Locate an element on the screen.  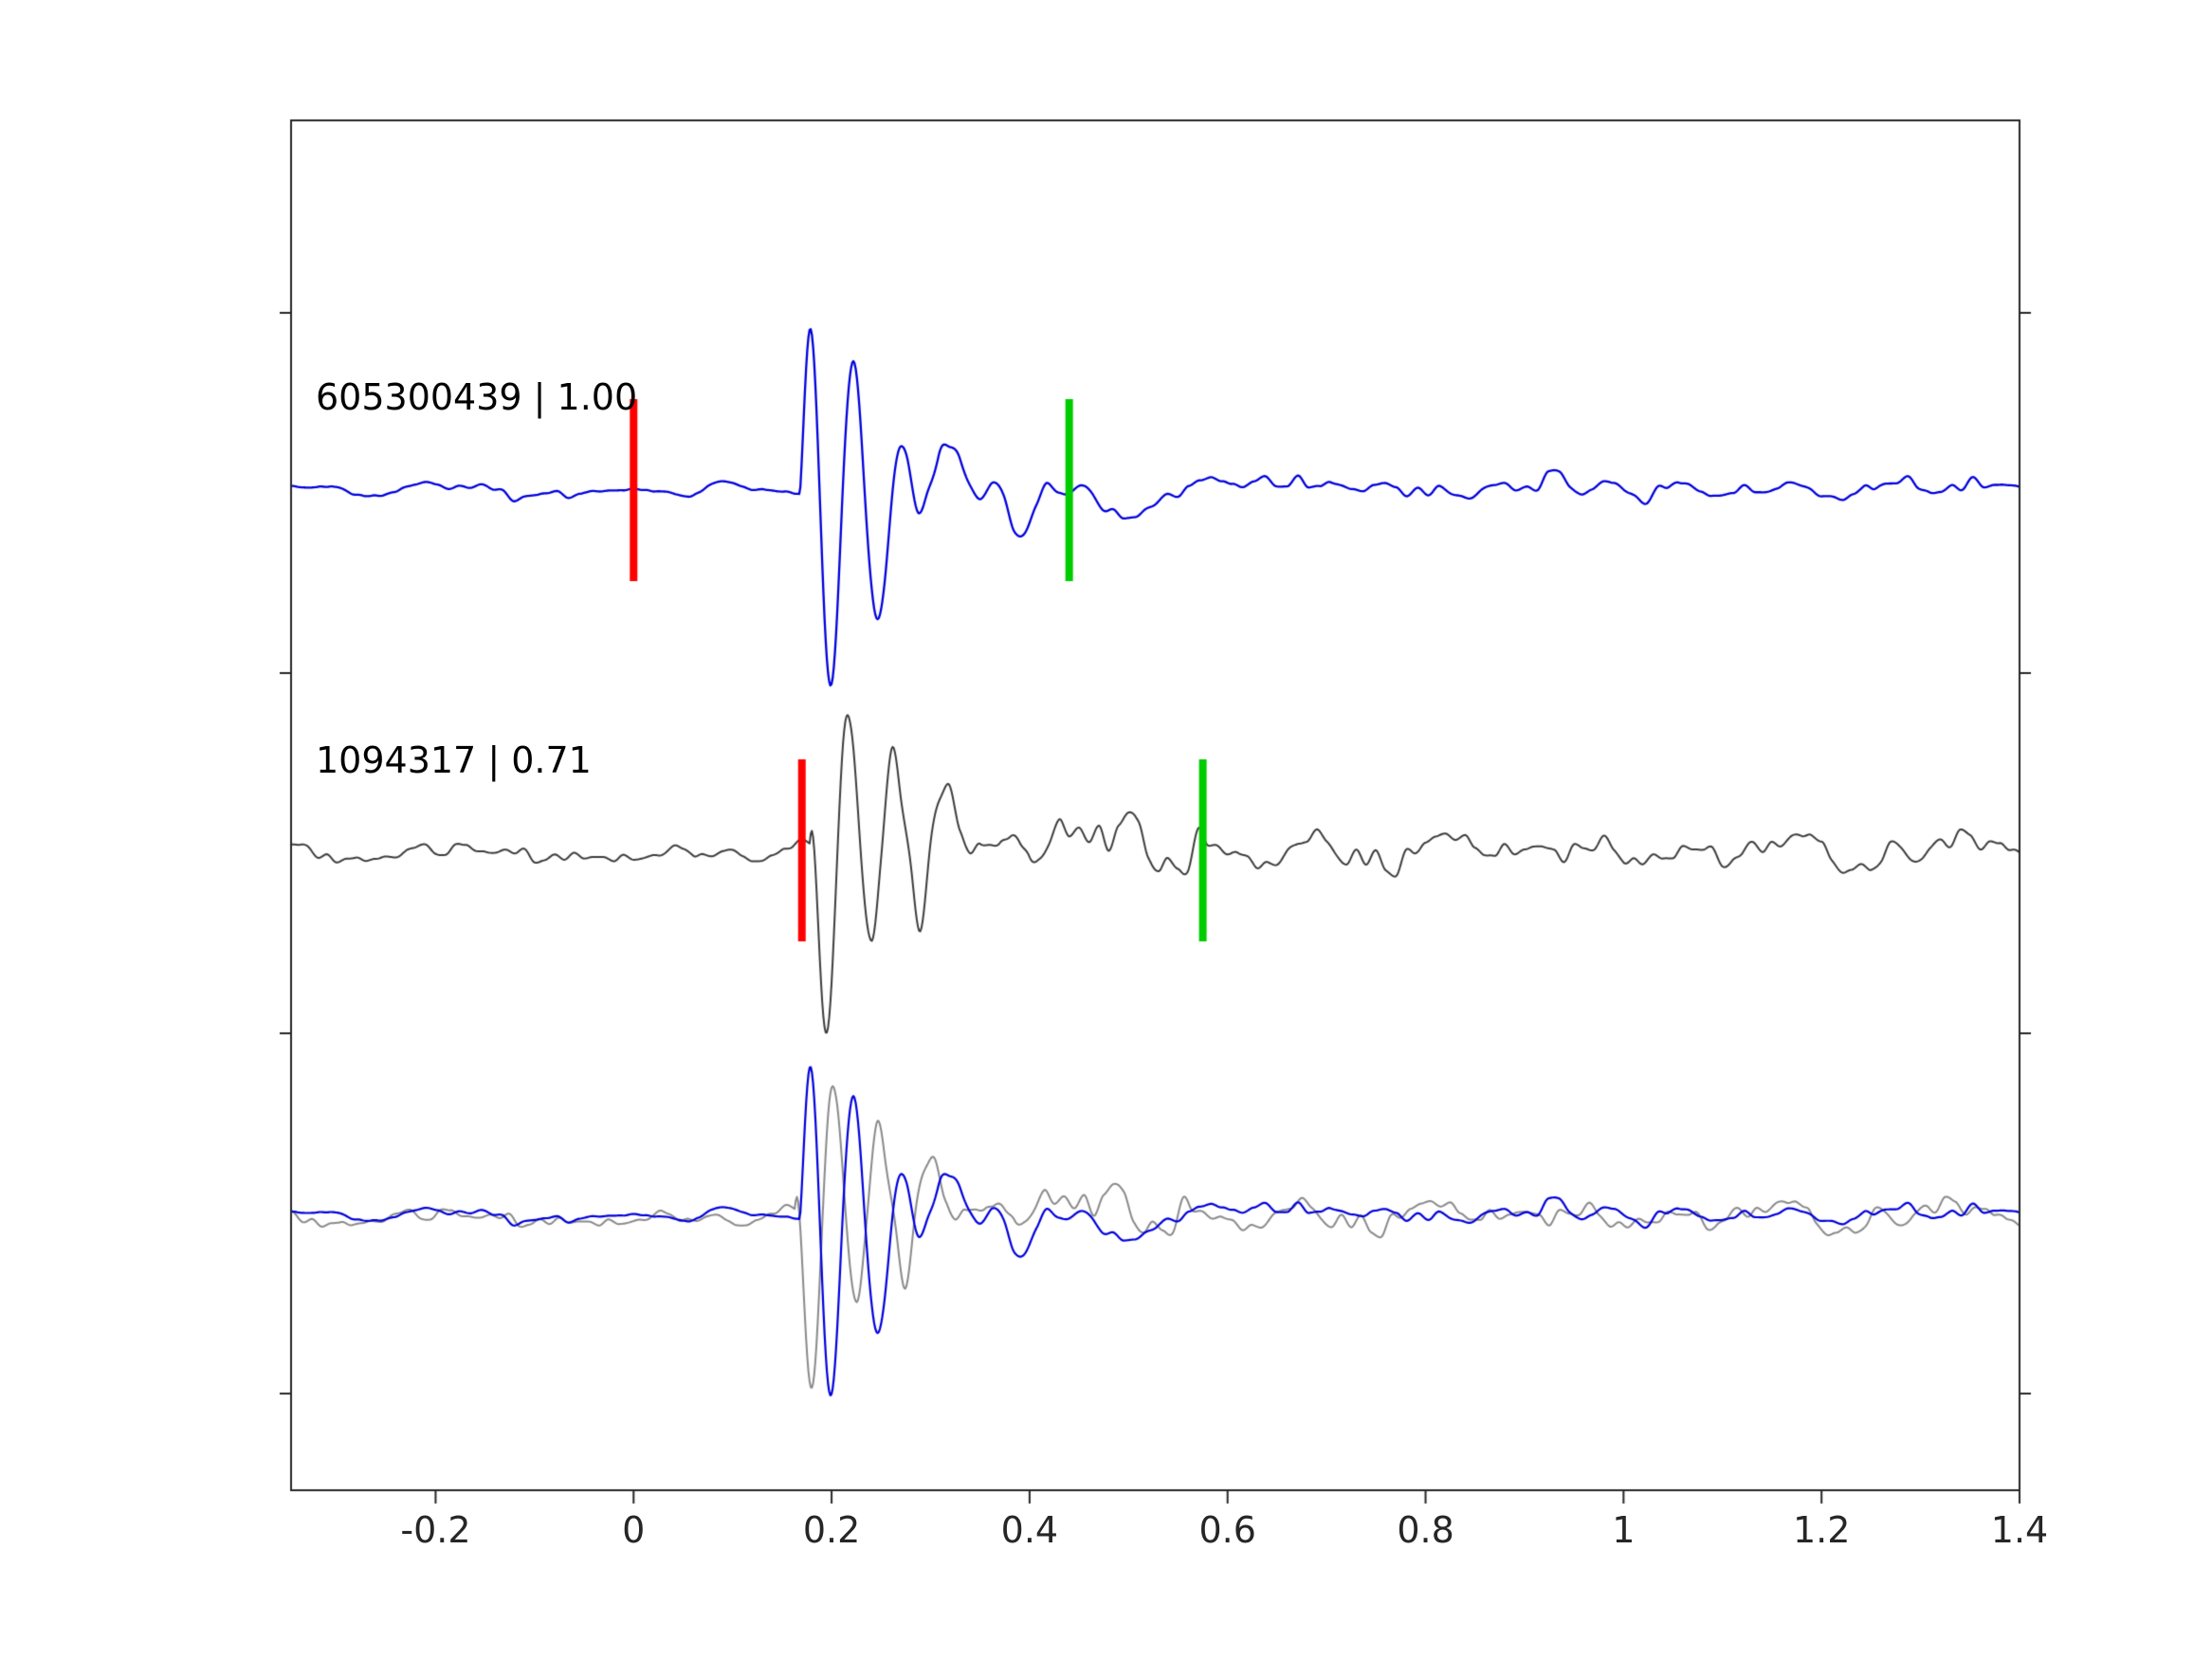
x-tick-label: 0 is located at coordinates (634, 1530).